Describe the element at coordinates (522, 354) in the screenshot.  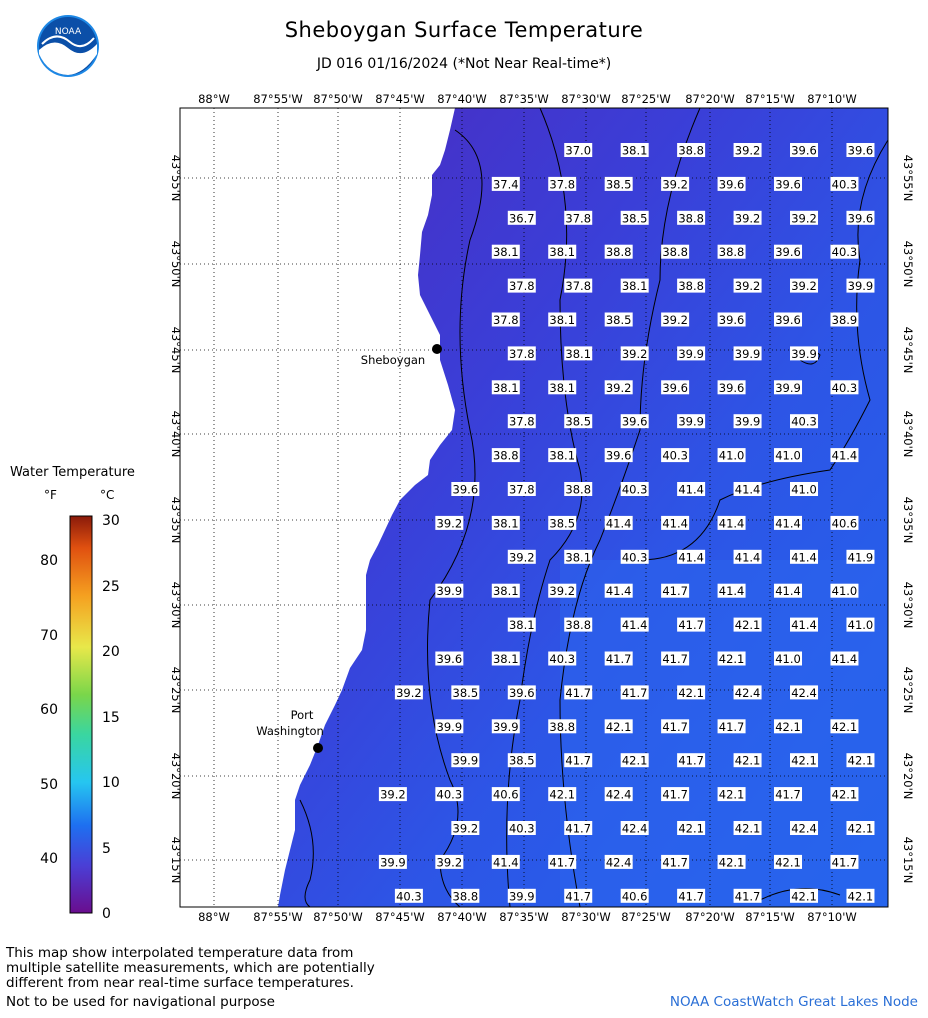
I see `temp-value-label: 37.8` at that location.